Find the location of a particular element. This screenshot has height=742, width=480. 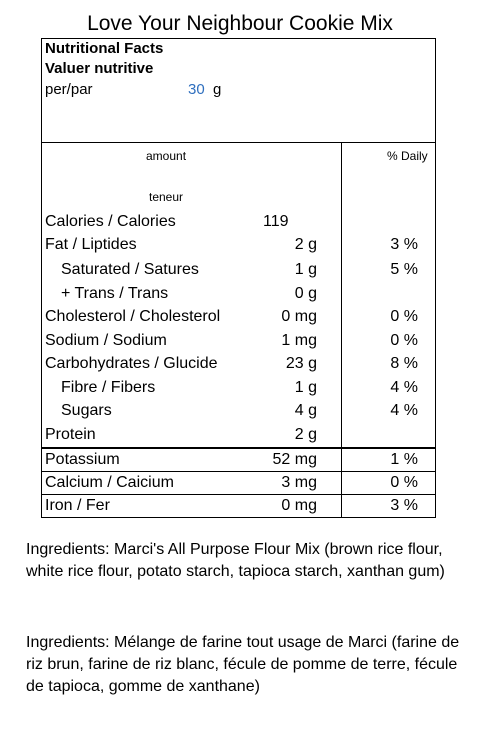

nutrient-name: Calcium / Caicium is located at coordinates (109, 482).